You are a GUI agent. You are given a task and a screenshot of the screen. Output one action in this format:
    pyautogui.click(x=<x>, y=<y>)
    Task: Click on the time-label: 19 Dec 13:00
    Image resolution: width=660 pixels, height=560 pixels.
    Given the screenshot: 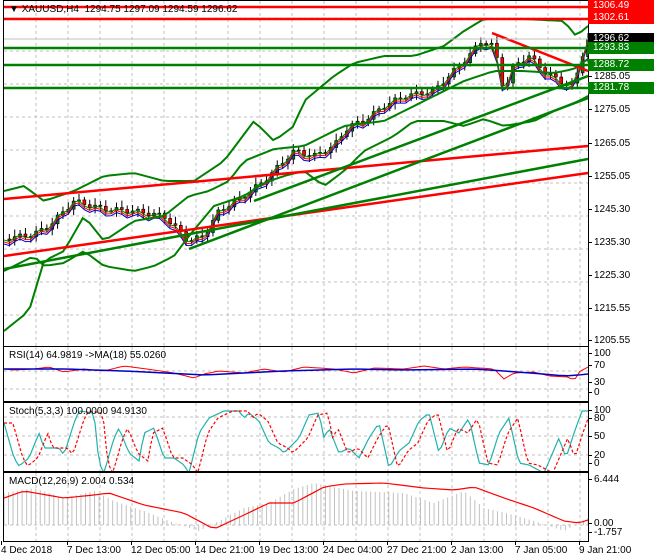 What is the action you would take?
    pyautogui.click(x=289, y=548)
    